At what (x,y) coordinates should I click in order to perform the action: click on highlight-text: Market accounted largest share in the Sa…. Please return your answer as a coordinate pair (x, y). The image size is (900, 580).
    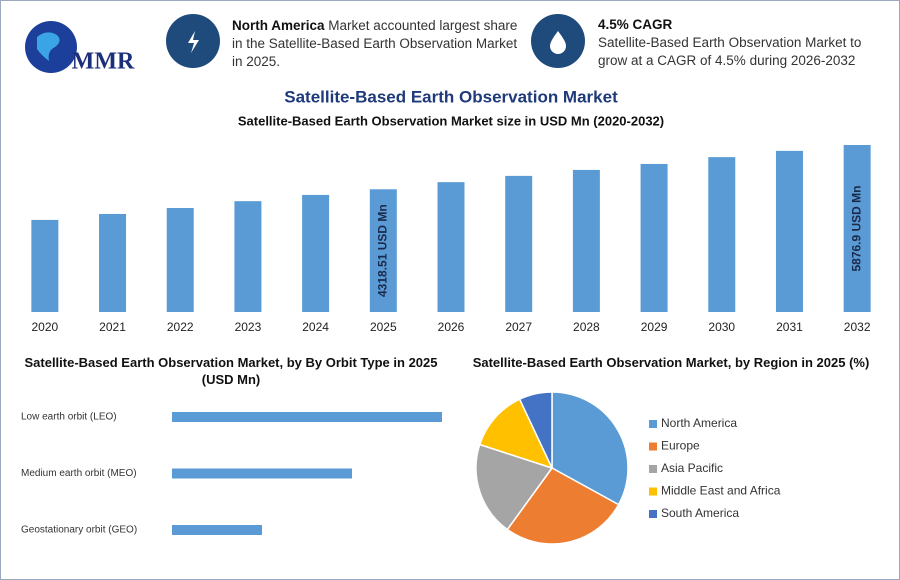
    Looking at the image, I should click on (375, 43).